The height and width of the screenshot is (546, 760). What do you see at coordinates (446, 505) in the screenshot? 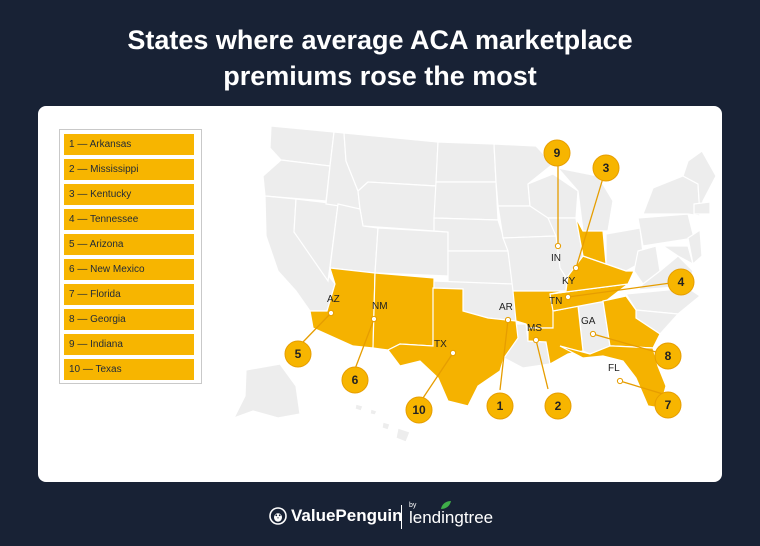
I see `leaf-icon` at bounding box center [446, 505].